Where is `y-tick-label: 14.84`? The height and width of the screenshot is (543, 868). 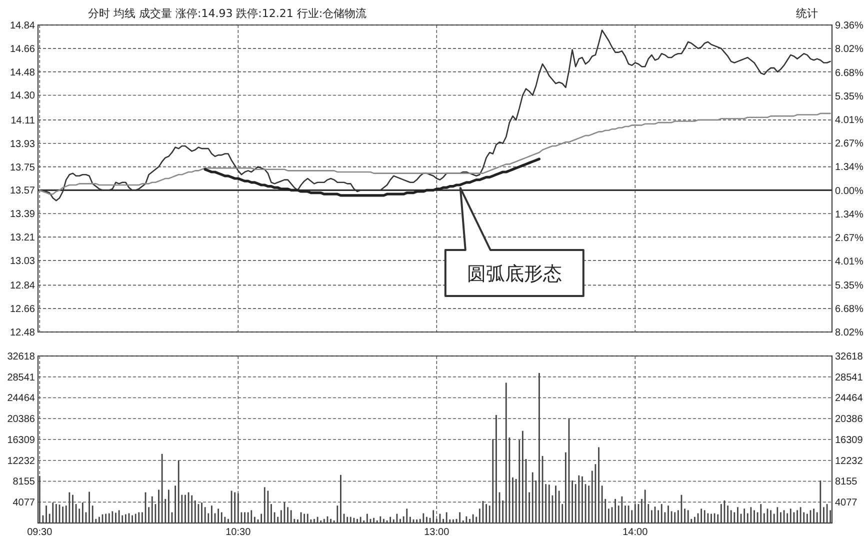 y-tick-label: 14.84 is located at coordinates (23, 26).